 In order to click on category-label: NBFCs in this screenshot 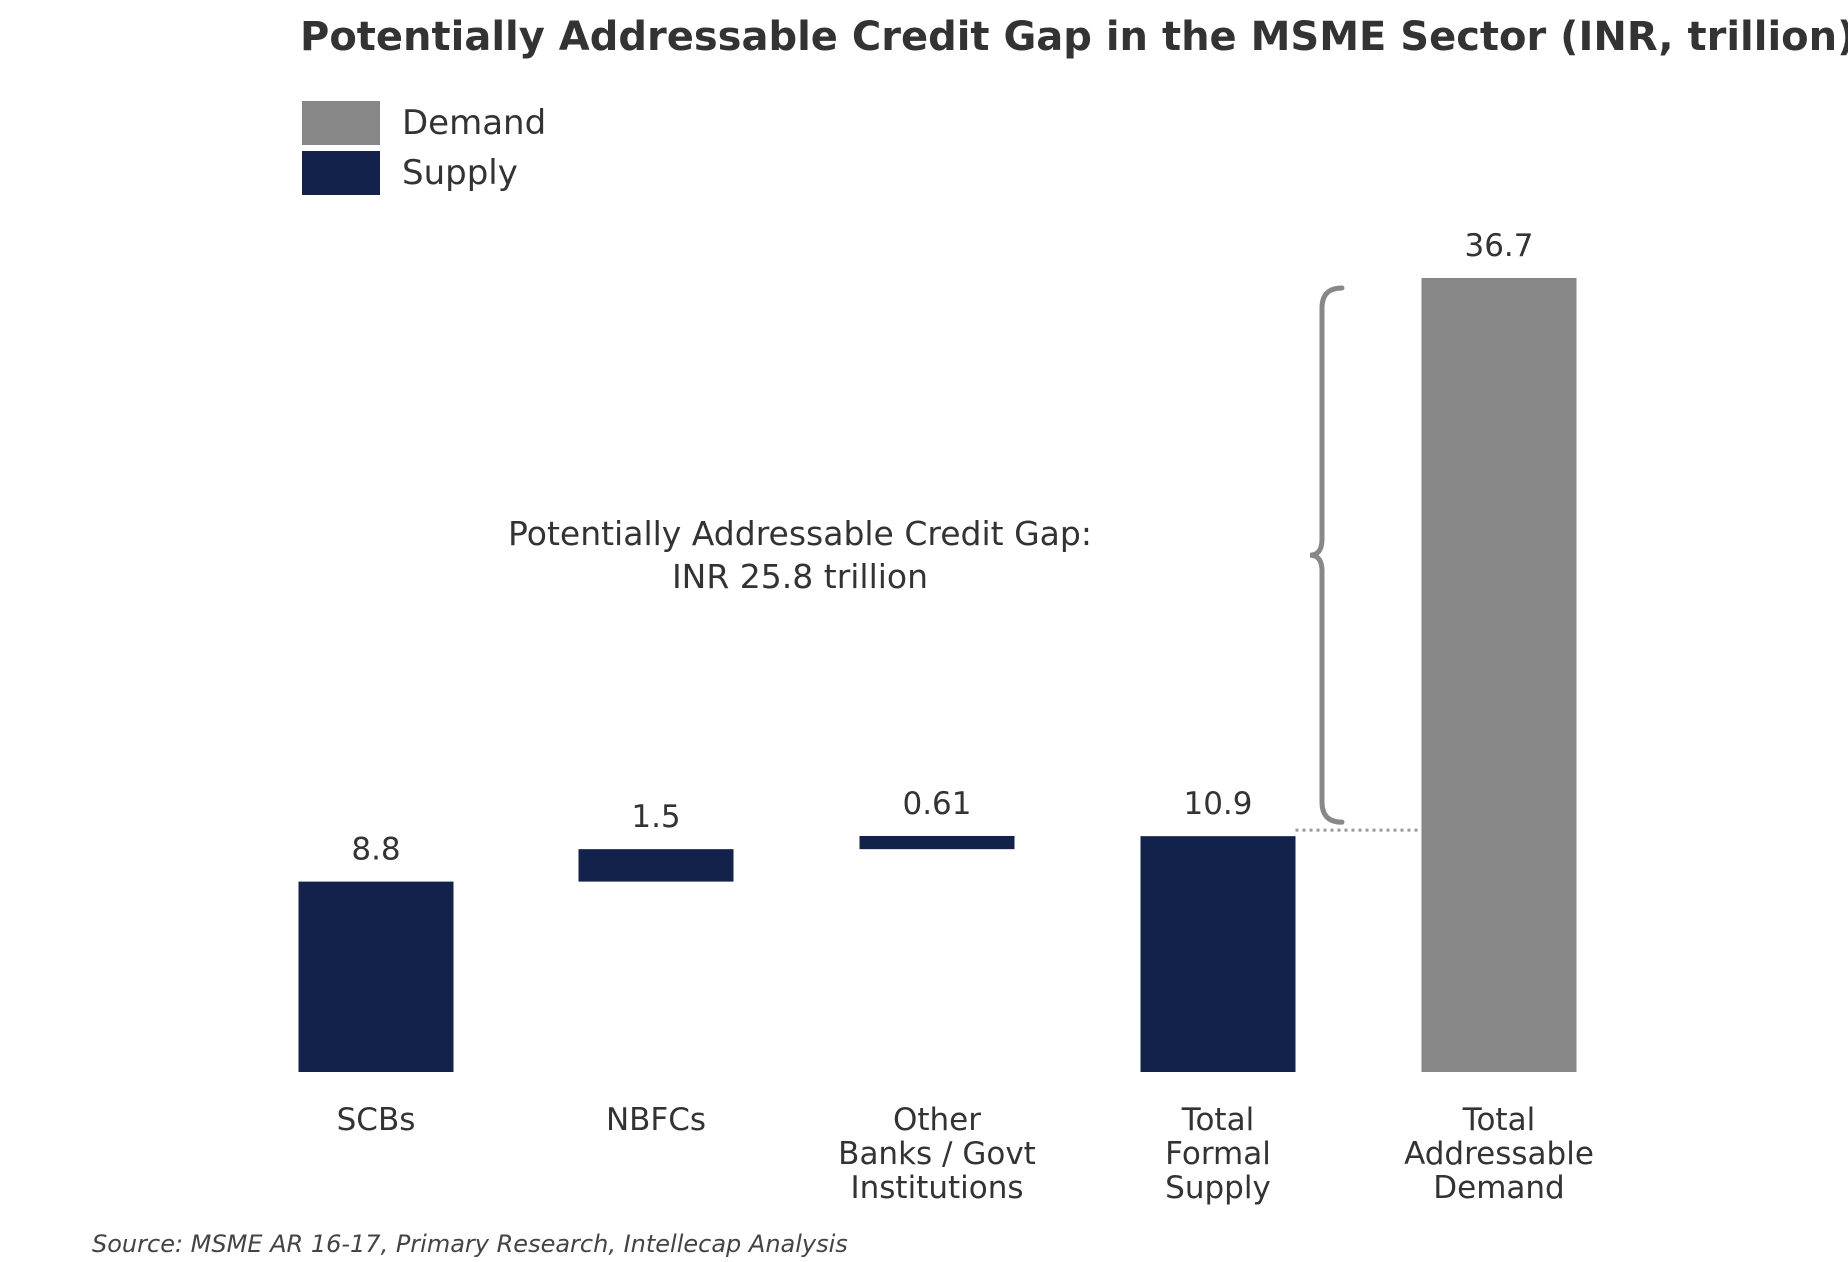, I will do `click(656, 1120)`.